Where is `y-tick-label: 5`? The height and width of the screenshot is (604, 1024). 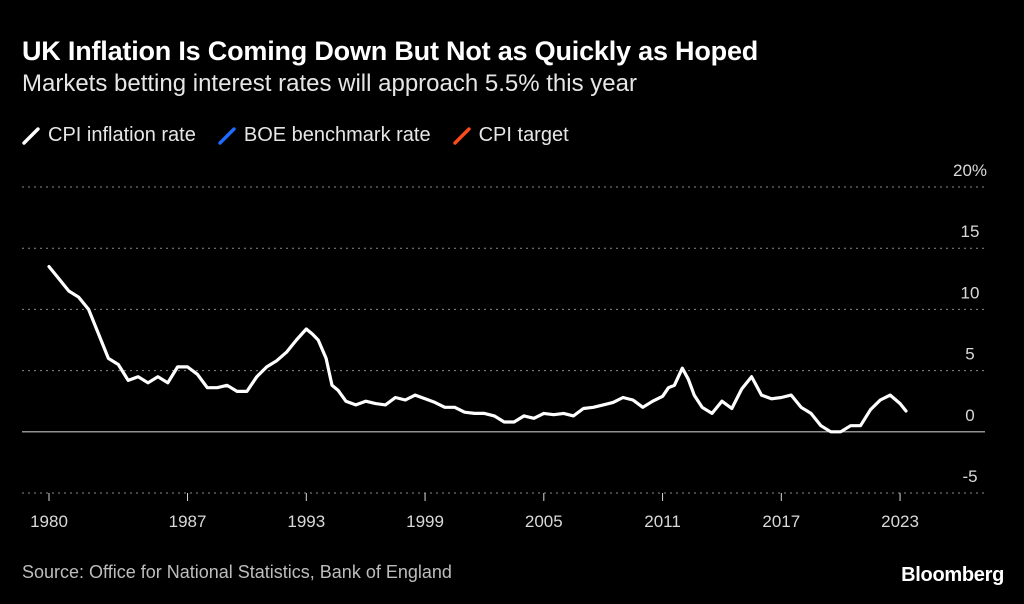 y-tick-label: 5 is located at coordinates (969, 354).